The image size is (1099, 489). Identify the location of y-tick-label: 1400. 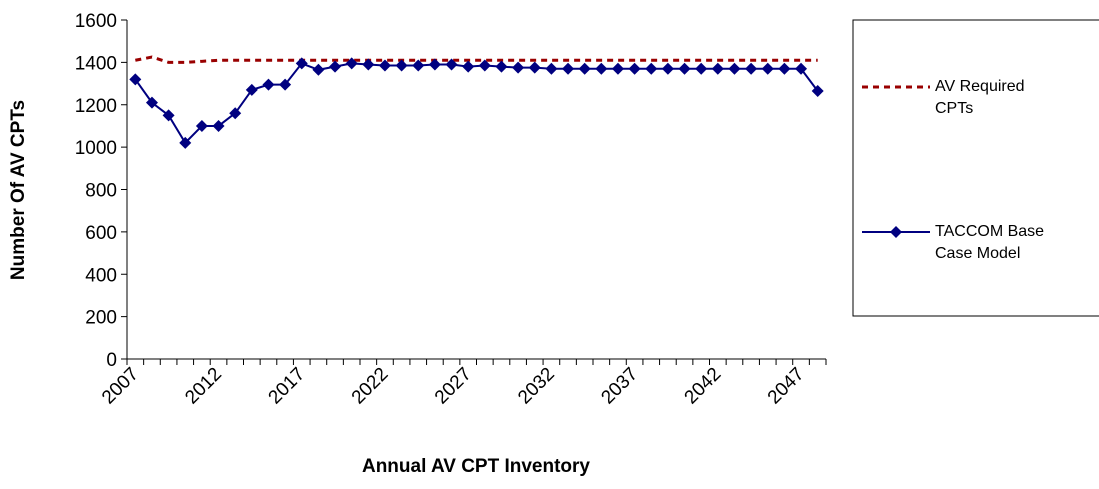
(96, 63).